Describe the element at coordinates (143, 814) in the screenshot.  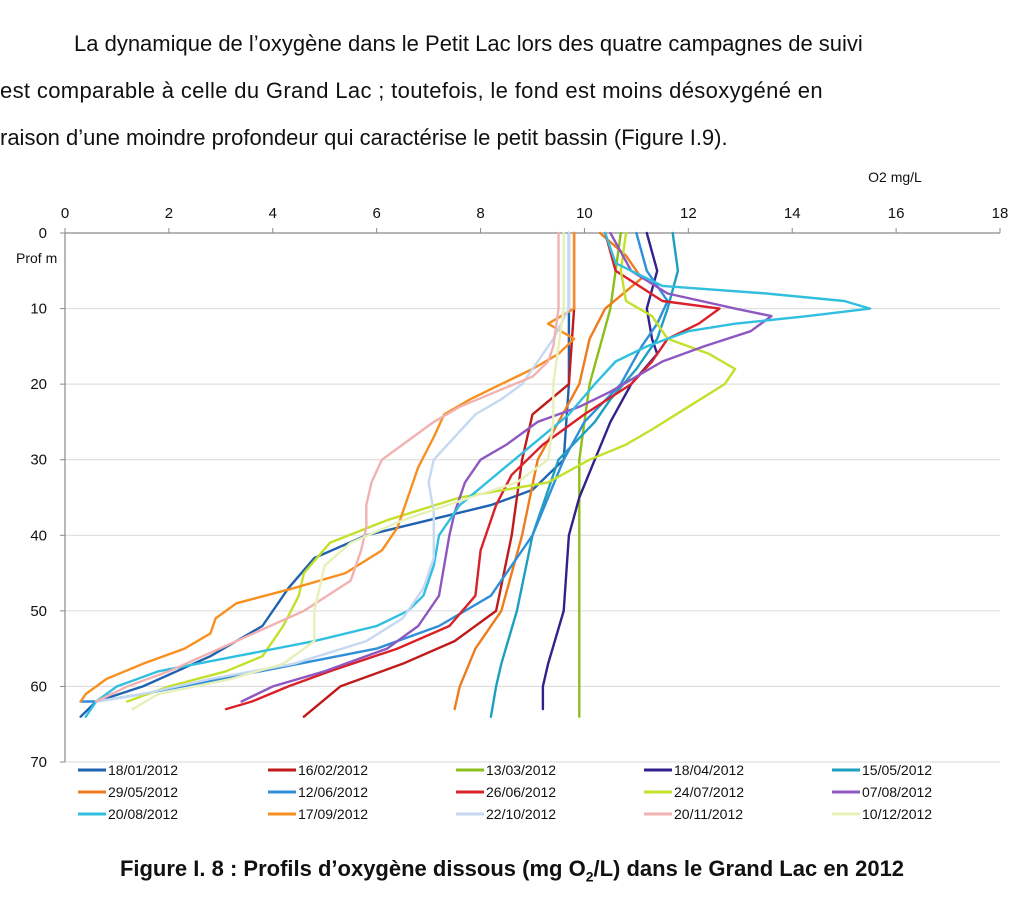
I see `legend-label: 20/08/2012` at that location.